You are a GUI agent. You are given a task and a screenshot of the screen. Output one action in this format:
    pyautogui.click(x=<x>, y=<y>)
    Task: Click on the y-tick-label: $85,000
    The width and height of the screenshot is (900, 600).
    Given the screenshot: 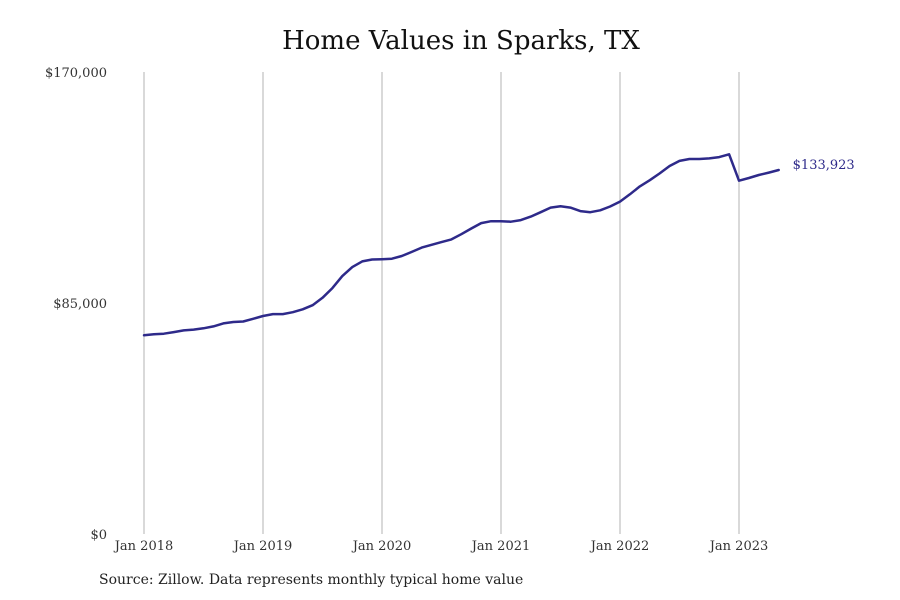 What is the action you would take?
    pyautogui.click(x=80, y=304)
    